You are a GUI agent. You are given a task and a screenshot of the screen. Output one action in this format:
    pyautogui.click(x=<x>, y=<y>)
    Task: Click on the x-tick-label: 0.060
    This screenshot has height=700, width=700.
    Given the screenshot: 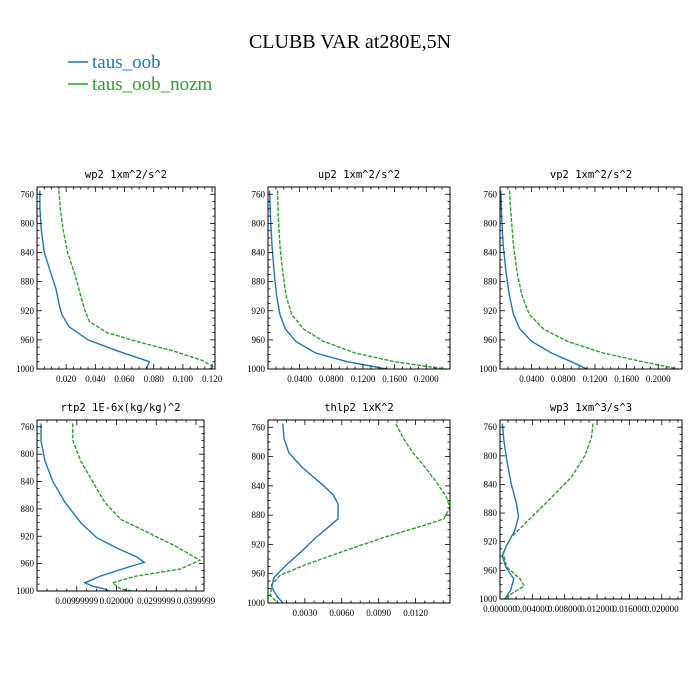 What is the action you would take?
    pyautogui.click(x=124, y=379)
    